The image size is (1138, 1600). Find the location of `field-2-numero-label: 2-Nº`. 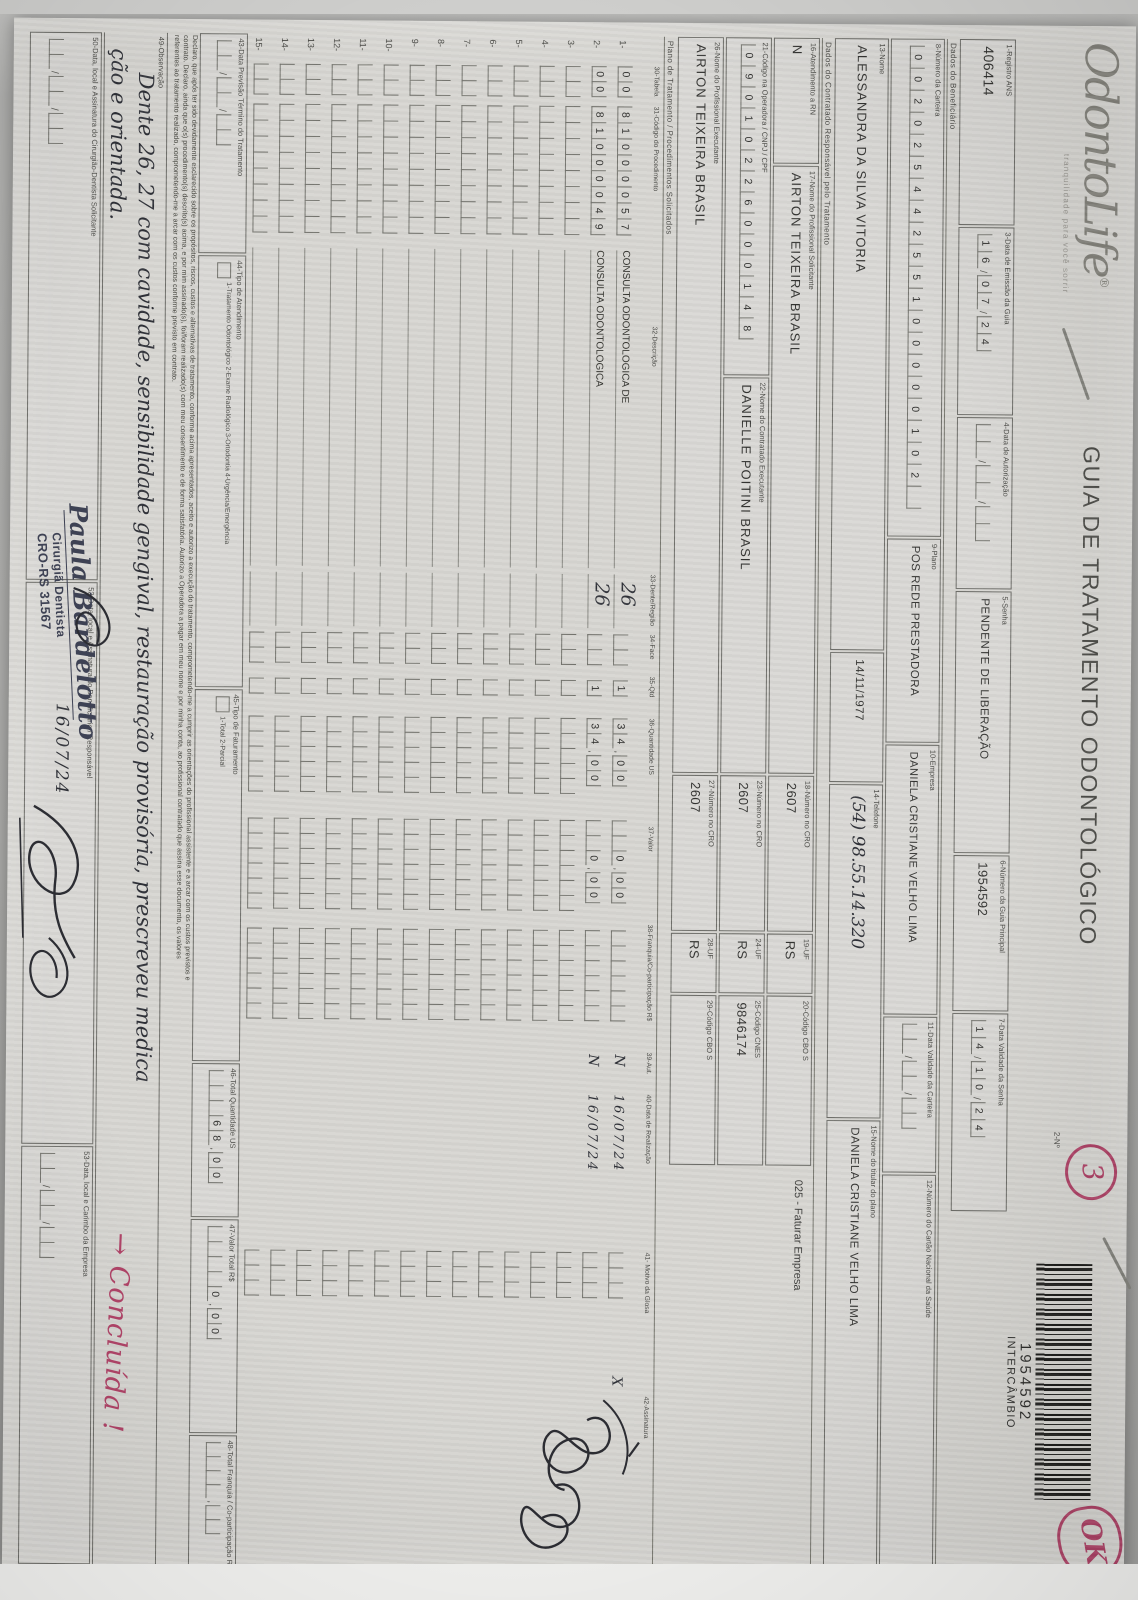

field-2-numero-label: 2-Nº is located at coordinates (1057, 1139).